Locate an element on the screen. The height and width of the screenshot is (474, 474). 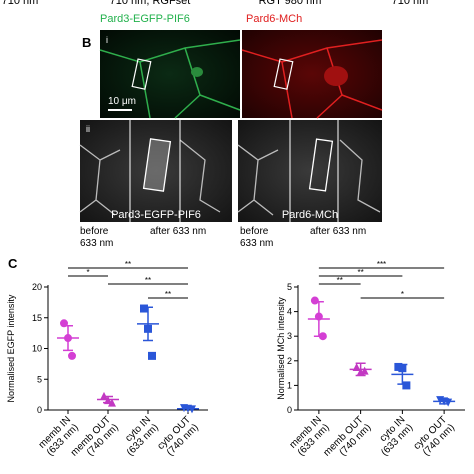
red-image is located at coordinates (312, 74).